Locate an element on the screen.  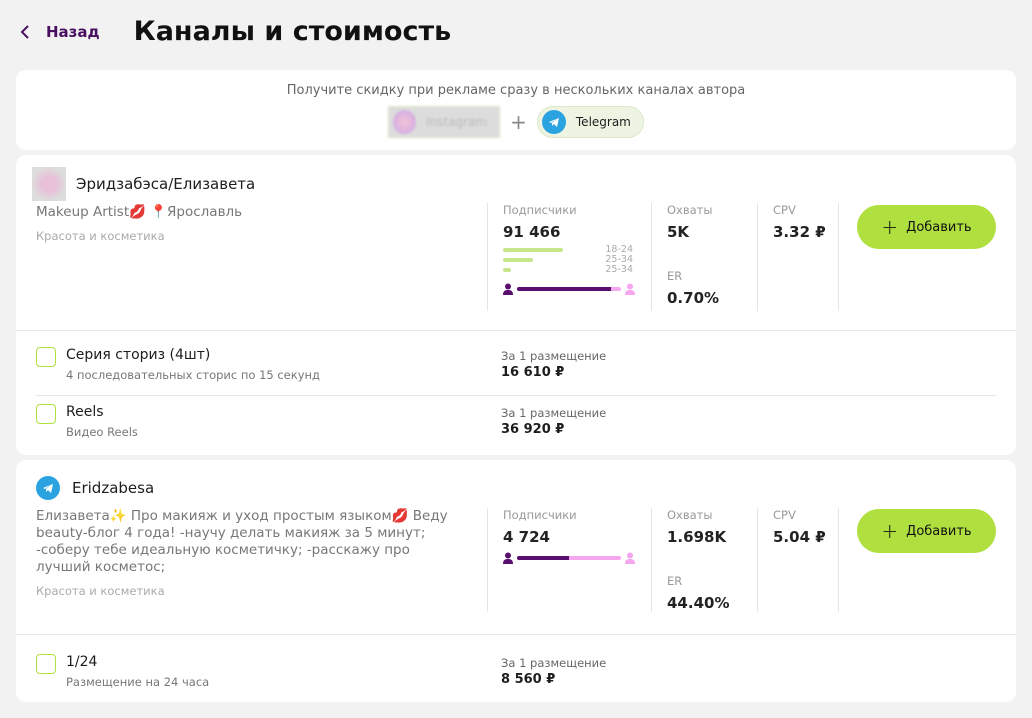
account-description: Makeup Artist💋 📍Ярославль is located at coordinates (139, 212).